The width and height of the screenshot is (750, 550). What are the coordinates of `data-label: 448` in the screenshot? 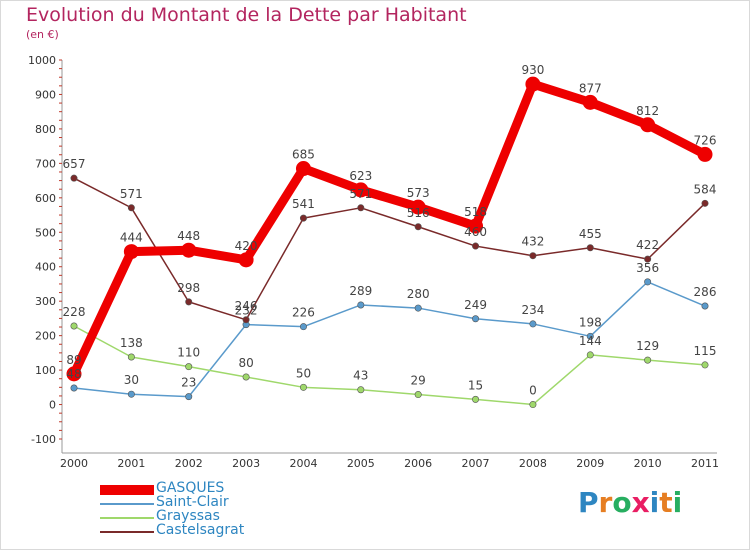 It's located at (188, 236).